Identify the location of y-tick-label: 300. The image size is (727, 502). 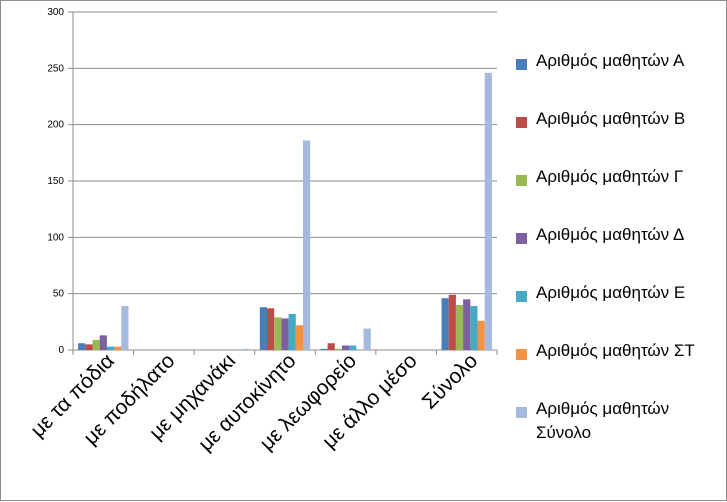
(55, 12).